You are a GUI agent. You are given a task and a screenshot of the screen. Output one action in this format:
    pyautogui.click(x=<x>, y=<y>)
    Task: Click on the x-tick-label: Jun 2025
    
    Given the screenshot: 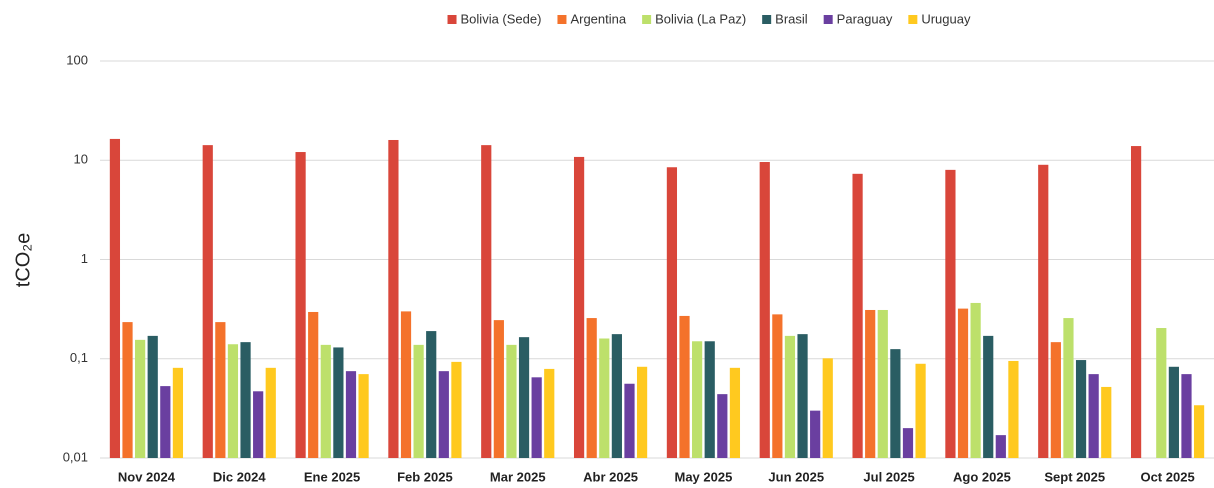 What is the action you would take?
    pyautogui.click(x=796, y=476)
    